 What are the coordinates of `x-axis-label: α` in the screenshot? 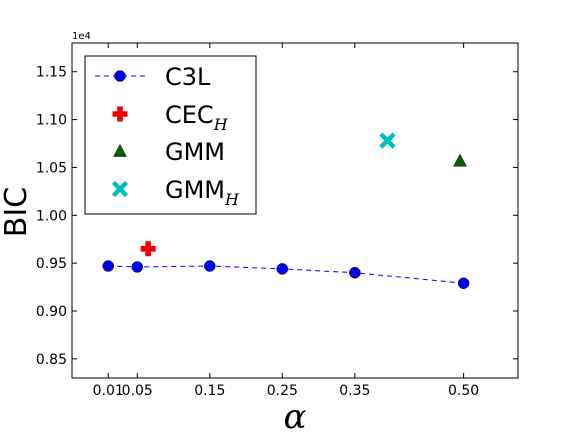 It's located at (295, 414).